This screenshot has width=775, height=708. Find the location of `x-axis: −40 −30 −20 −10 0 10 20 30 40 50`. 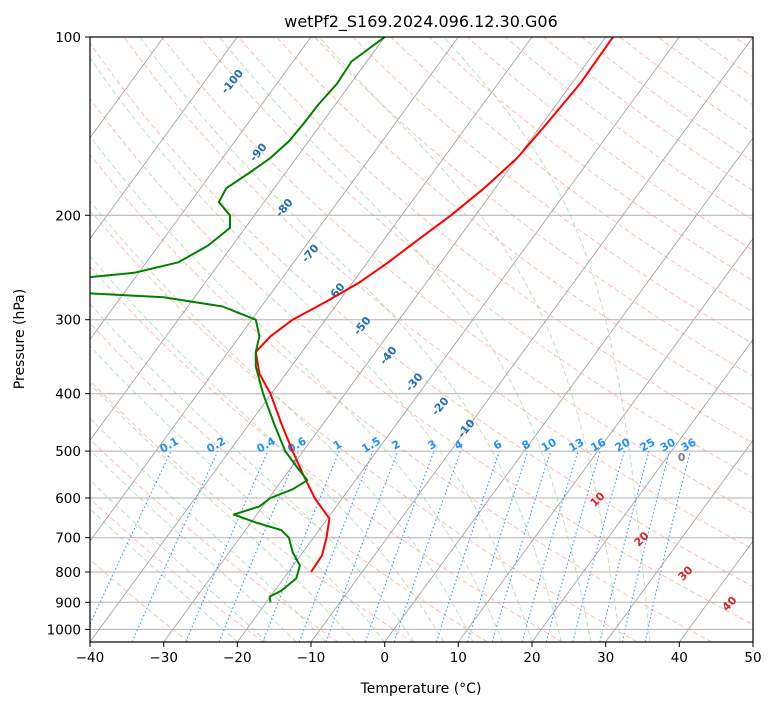

x-axis: −40 −30 −20 −10 0 10 20 30 40 50 is located at coordinates (419, 654).